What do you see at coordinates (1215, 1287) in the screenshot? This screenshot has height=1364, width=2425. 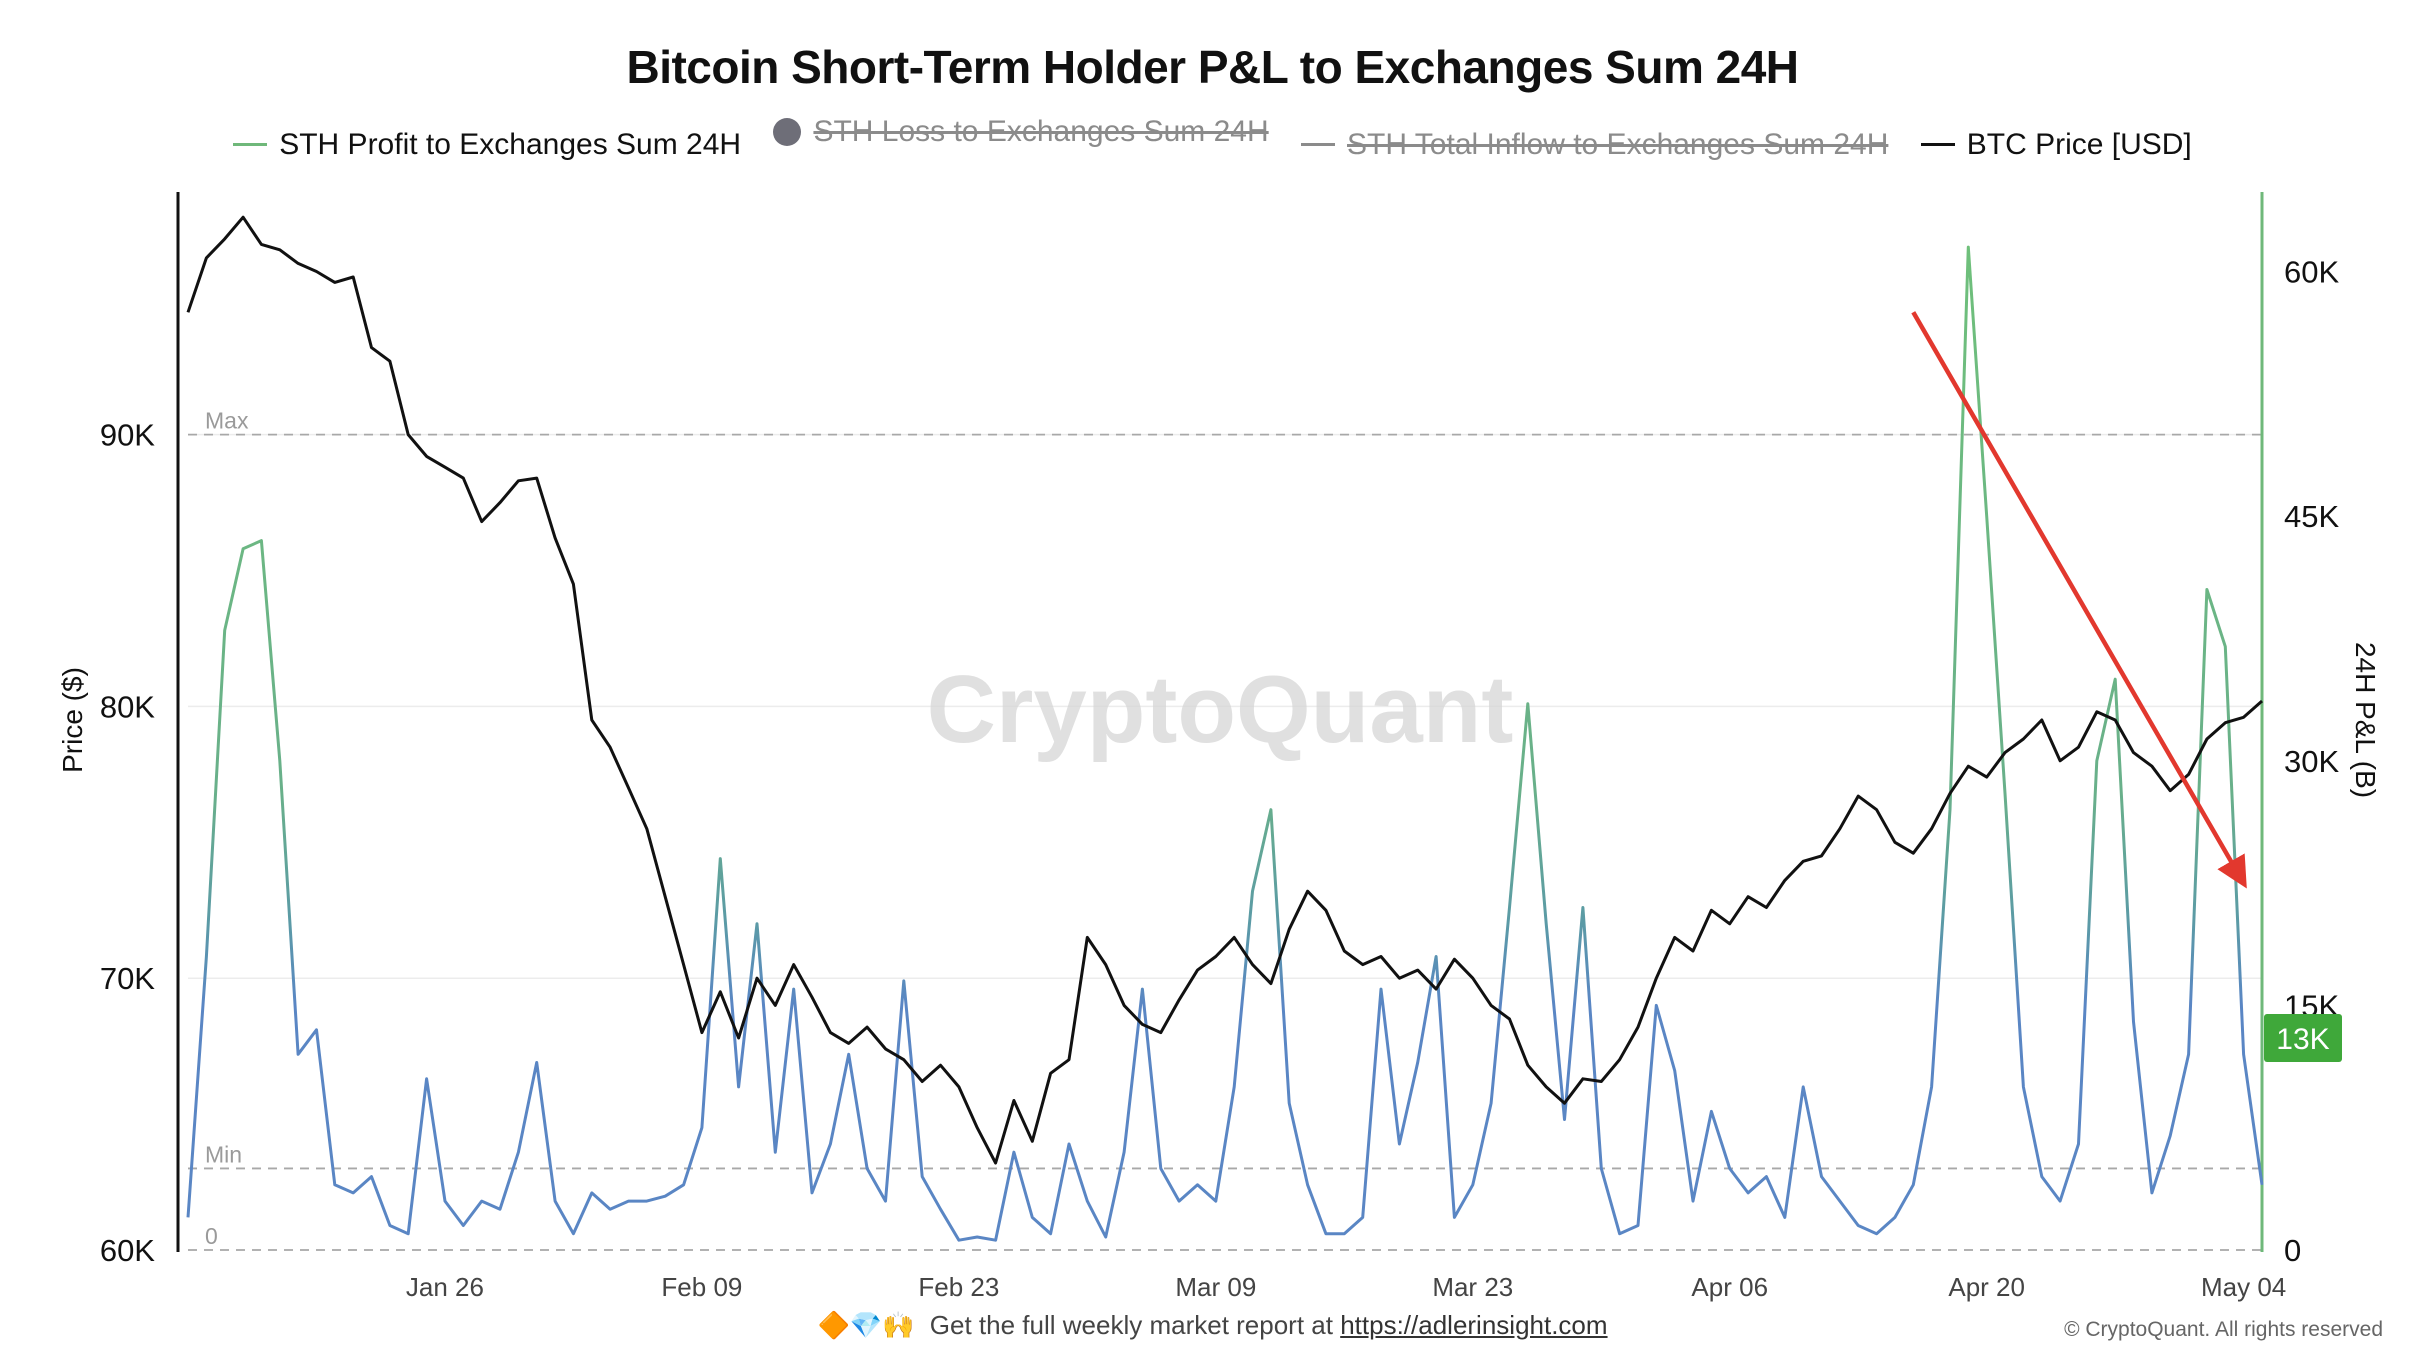 I see `x-tick-mar-09: Mar 09` at bounding box center [1215, 1287].